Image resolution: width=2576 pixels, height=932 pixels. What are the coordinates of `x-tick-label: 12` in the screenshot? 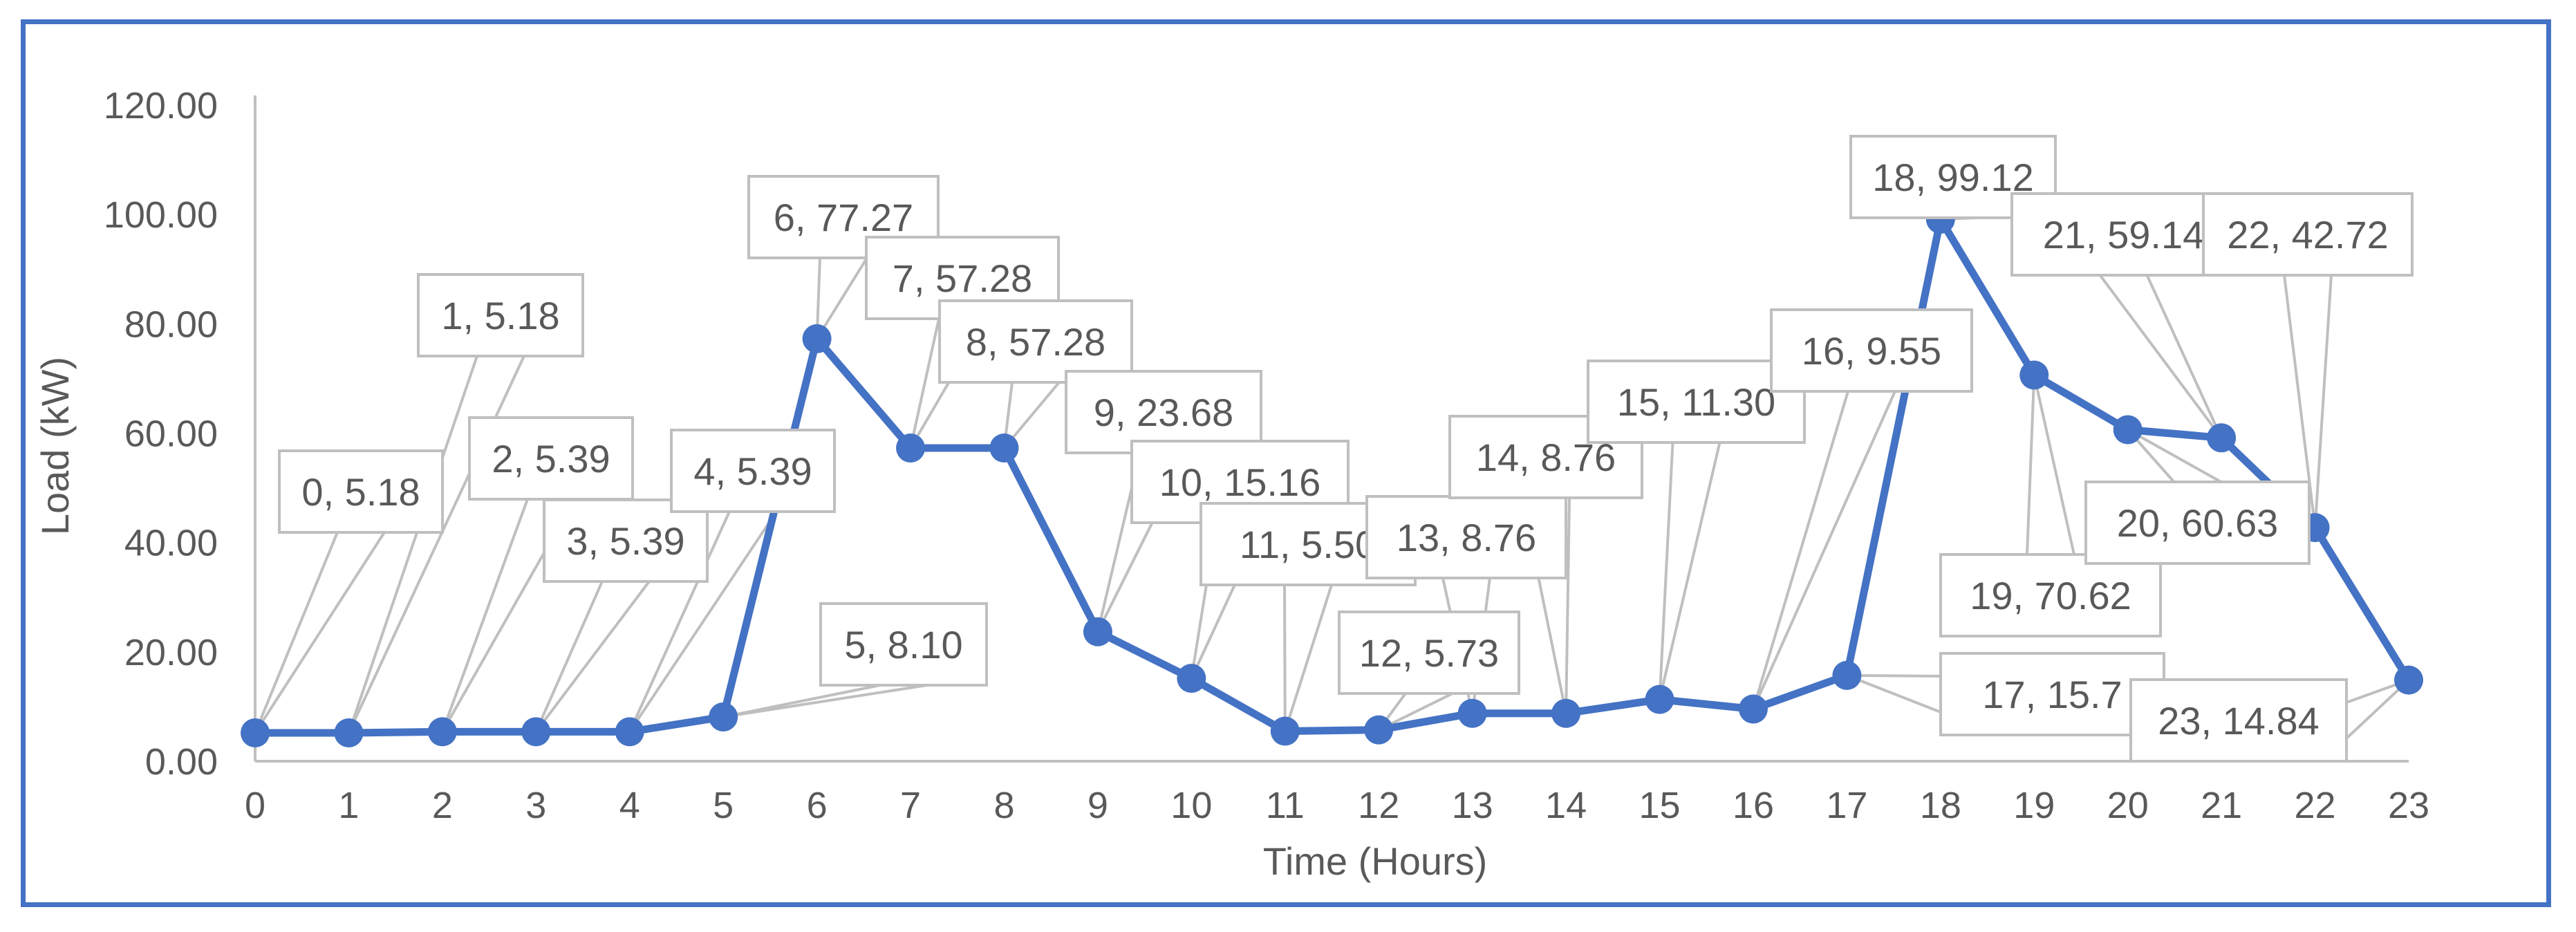 It's located at (1378, 805).